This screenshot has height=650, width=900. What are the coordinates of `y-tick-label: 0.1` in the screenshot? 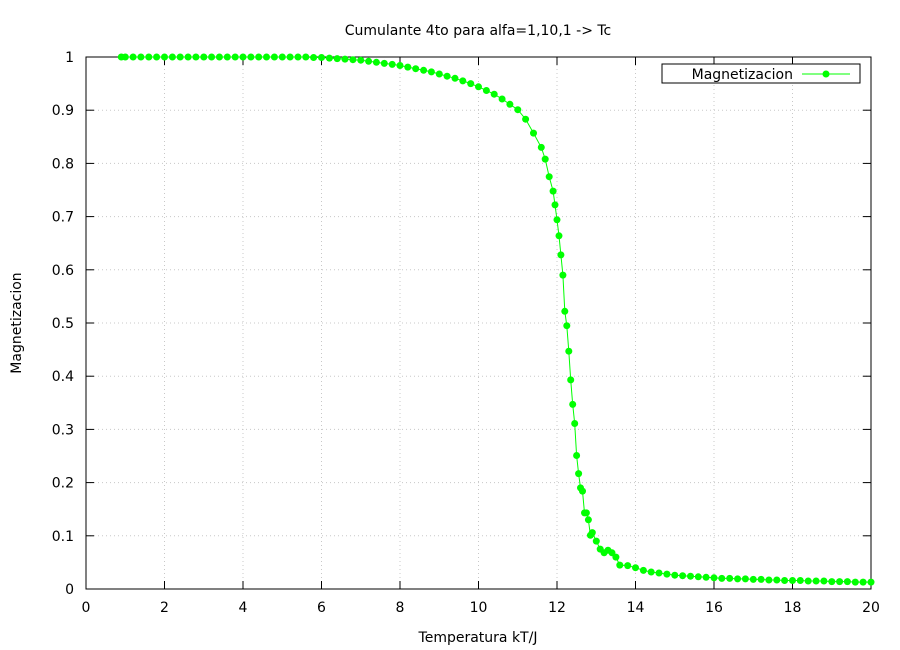 It's located at (63, 537).